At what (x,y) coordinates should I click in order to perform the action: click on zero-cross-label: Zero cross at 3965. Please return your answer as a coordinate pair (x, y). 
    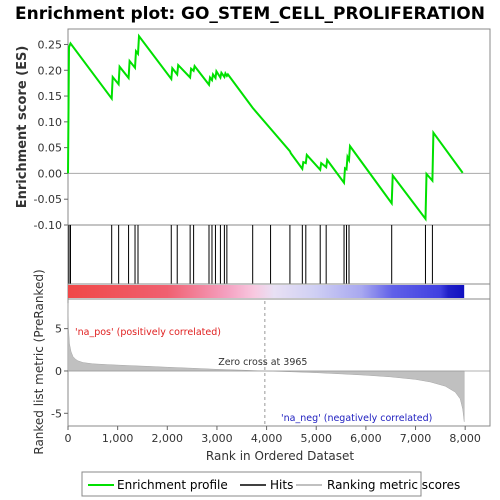
    Looking at the image, I should click on (262, 362).